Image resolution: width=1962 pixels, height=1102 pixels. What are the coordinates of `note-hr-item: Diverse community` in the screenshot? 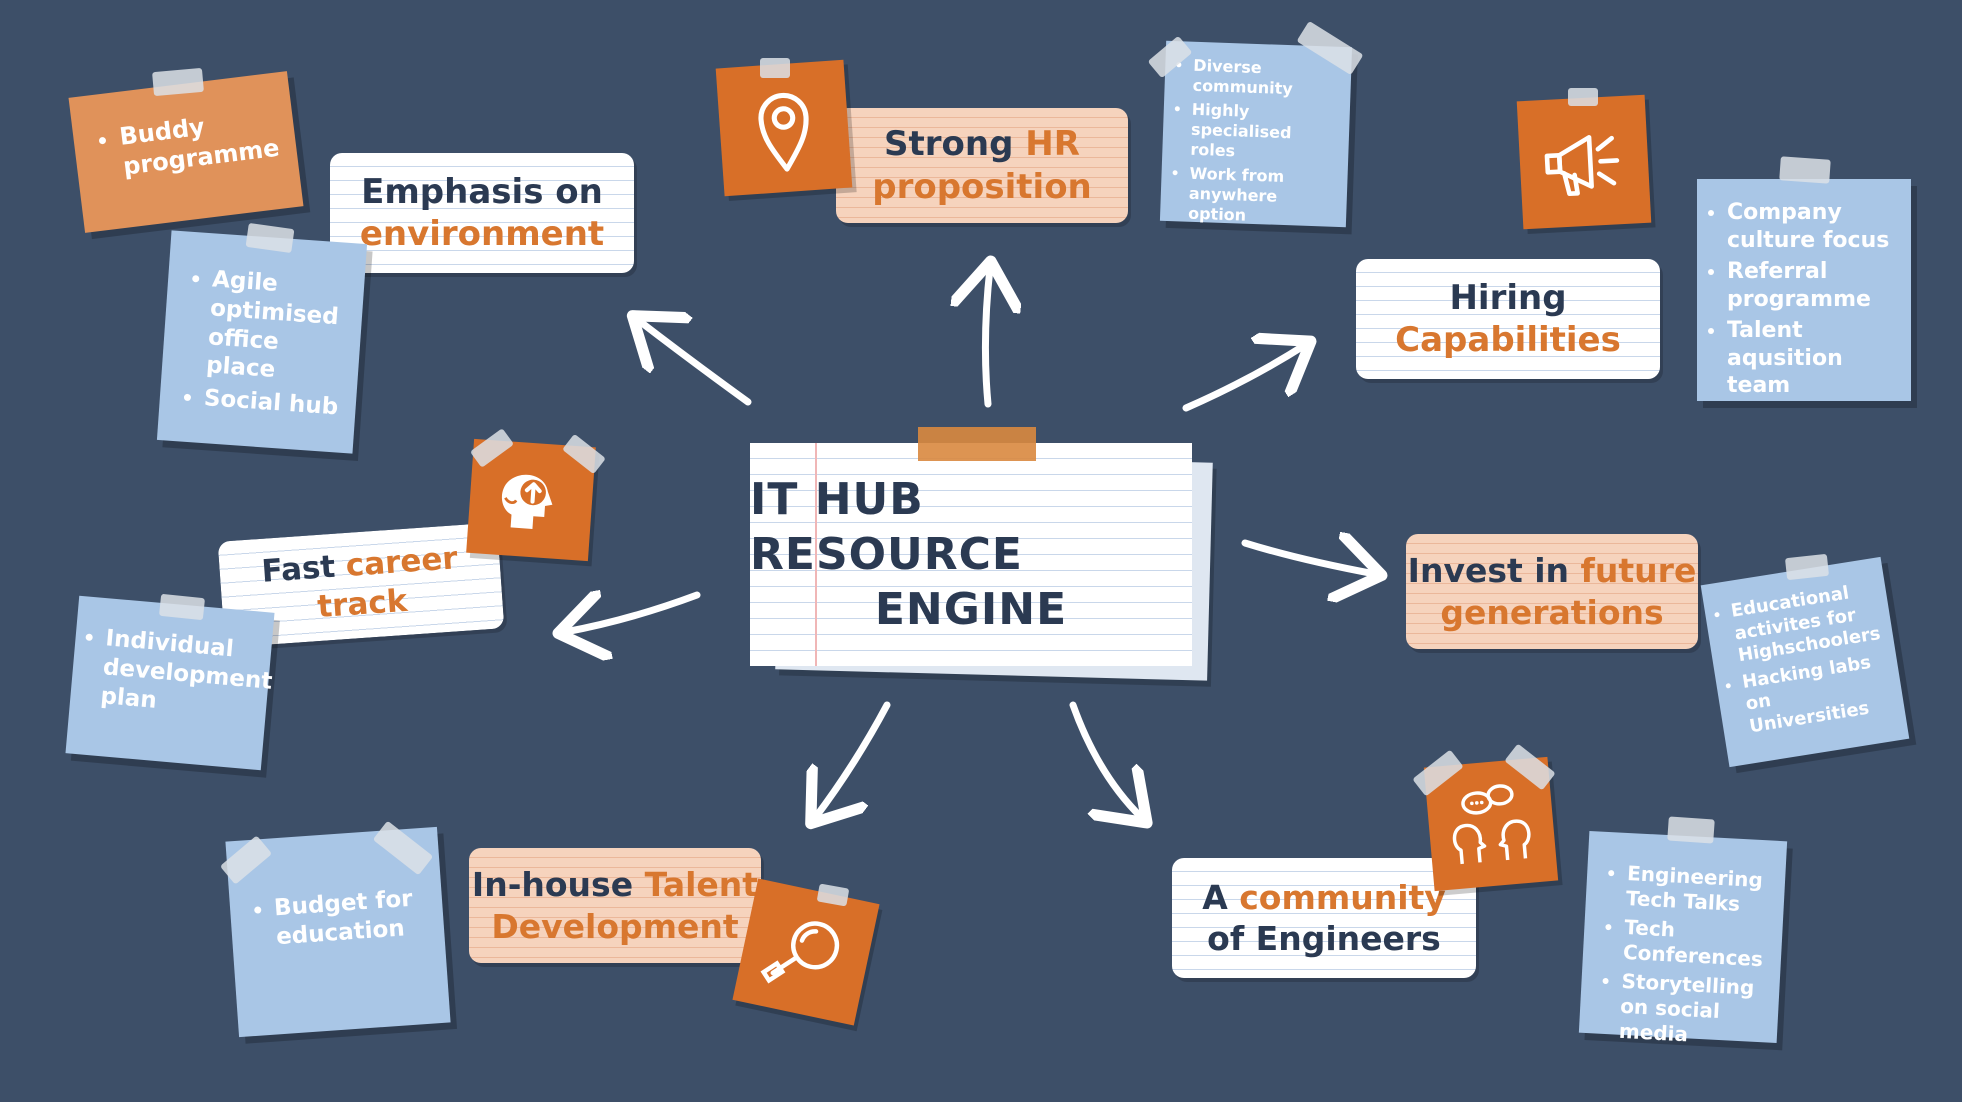 It's located at (1266, 78).